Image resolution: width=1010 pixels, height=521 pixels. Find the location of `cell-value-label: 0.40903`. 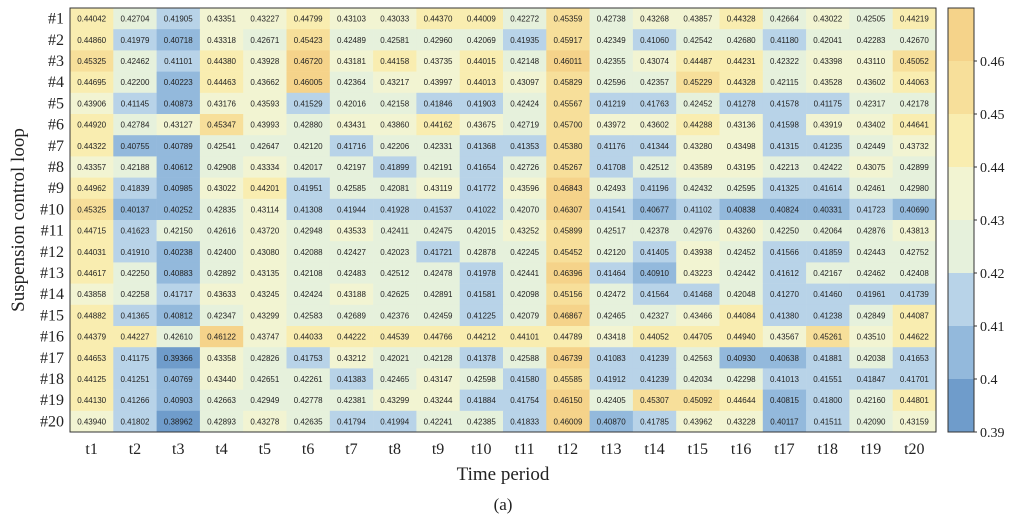

cell-value-label: 0.40903 is located at coordinates (178, 400).